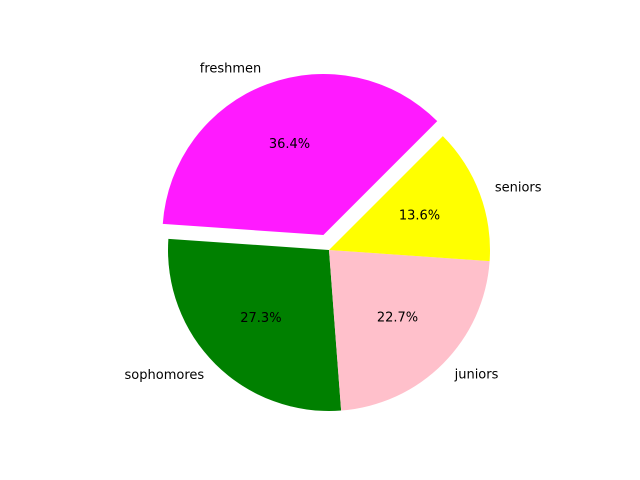 The height and width of the screenshot is (480, 640). What do you see at coordinates (518, 187) in the screenshot?
I see `slice-label-seniors: seniors` at bounding box center [518, 187].